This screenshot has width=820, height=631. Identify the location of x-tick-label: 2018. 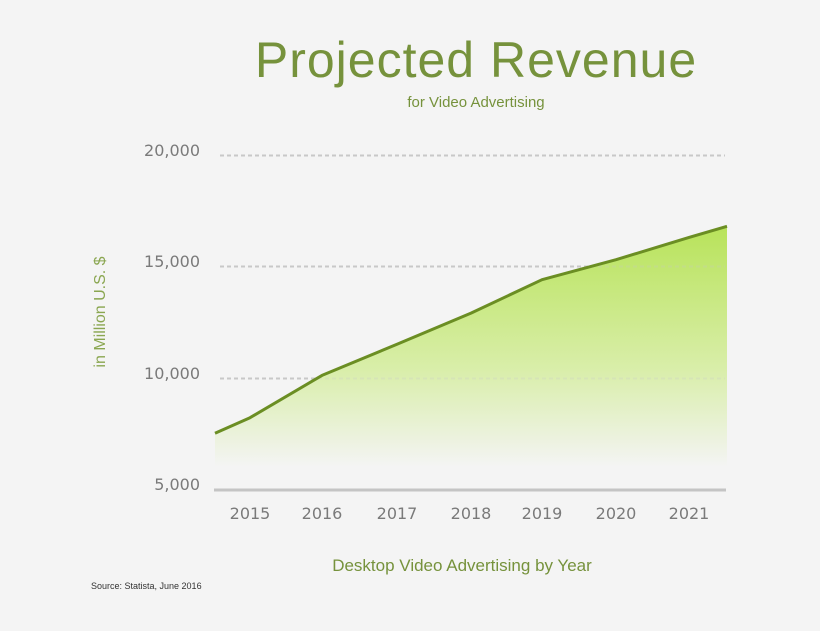
(471, 513).